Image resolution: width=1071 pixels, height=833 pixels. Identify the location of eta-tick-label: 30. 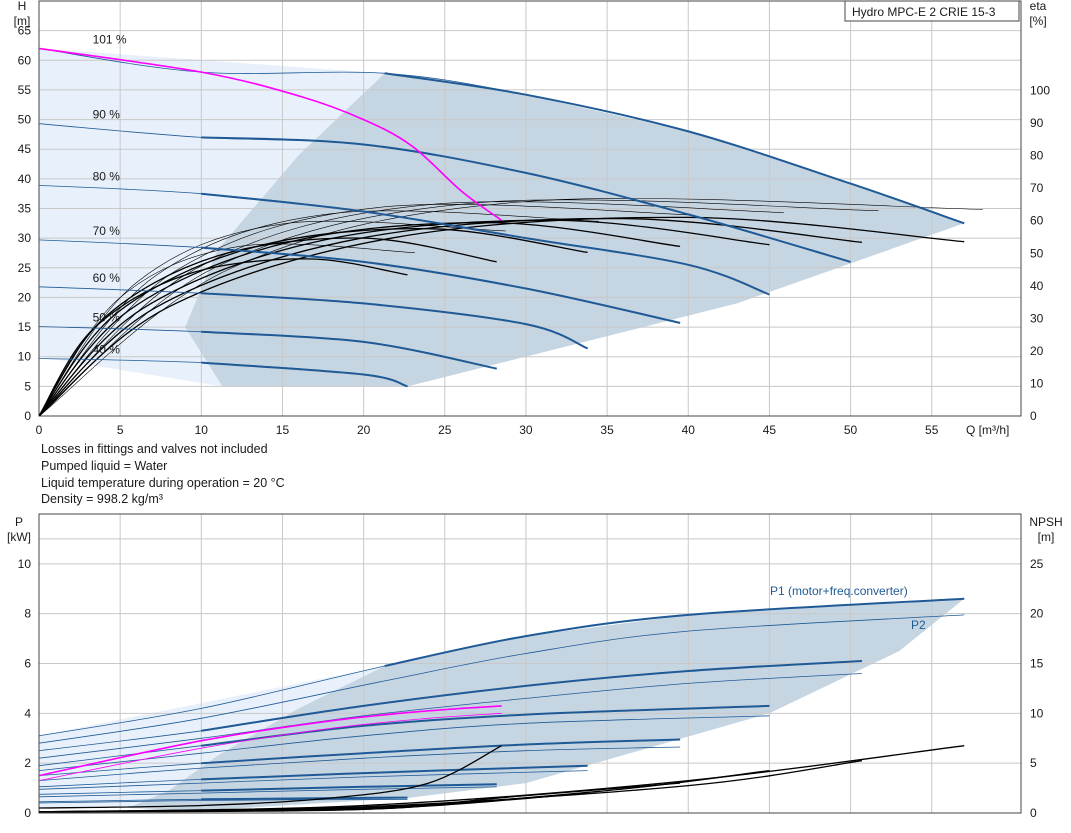
(1037, 318).